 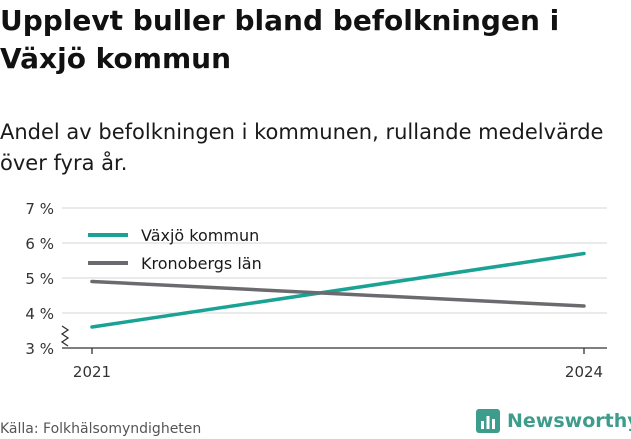 I want to click on brand-logo: Newsworthy, so click(x=553, y=421).